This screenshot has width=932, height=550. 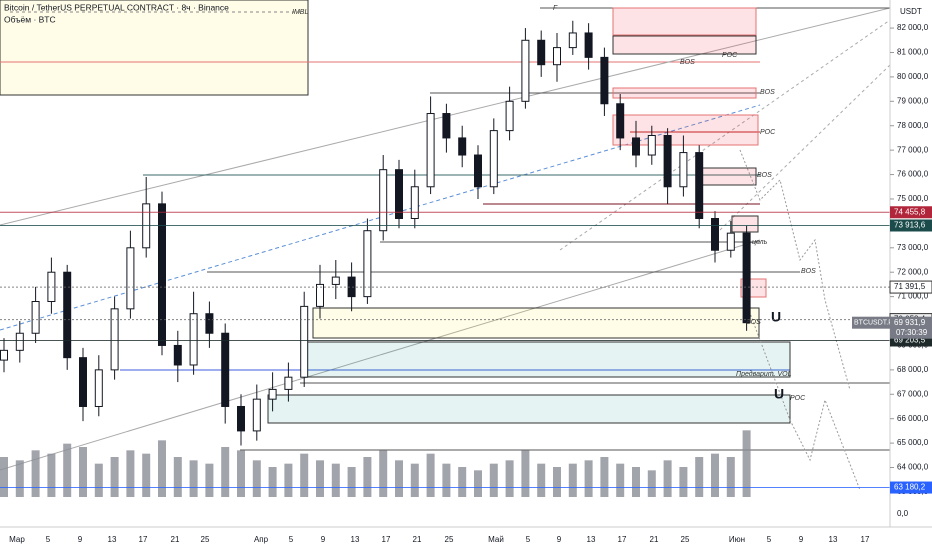 I want to click on annotation: POC, so click(x=730, y=55).